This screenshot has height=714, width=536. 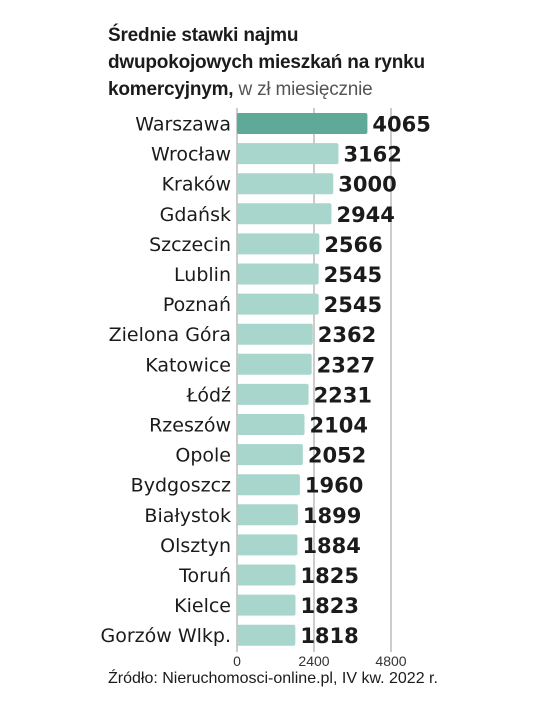 I want to click on category-label-10: Rzeszów, so click(x=190, y=426).